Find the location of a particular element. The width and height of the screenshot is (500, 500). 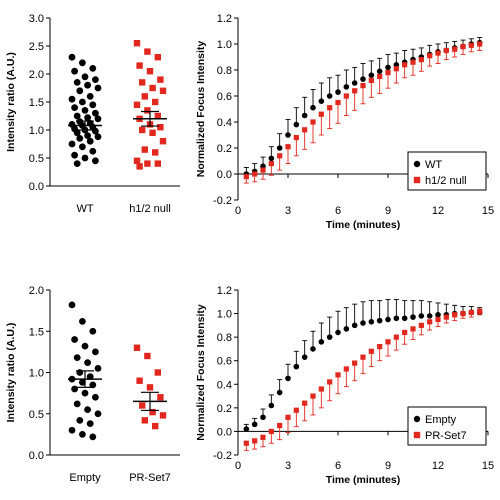

category-label: h1/2 null is located at coordinates (150, 209).